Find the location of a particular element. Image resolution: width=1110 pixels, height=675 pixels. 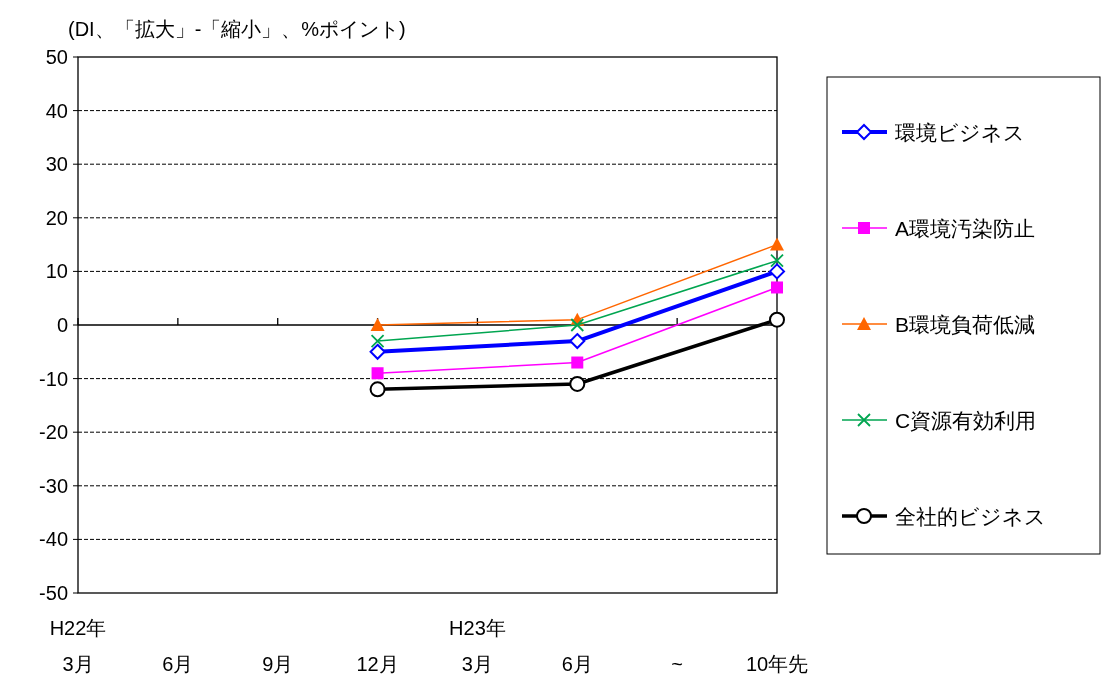

y-tick-label: -10 is located at coordinates (53, 378).